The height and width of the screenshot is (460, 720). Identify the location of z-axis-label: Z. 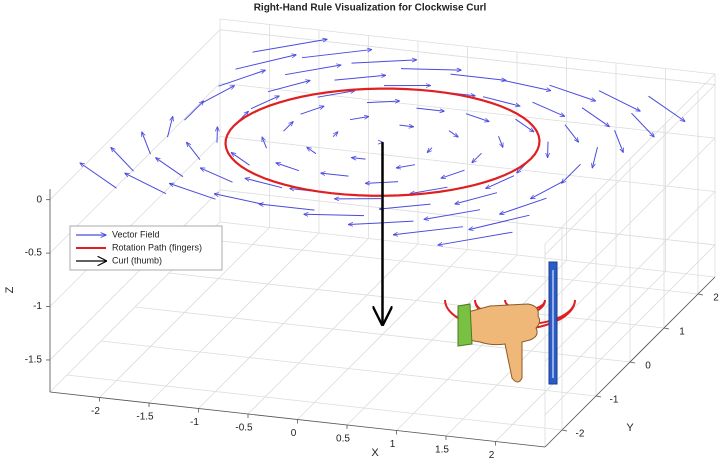
(10, 289).